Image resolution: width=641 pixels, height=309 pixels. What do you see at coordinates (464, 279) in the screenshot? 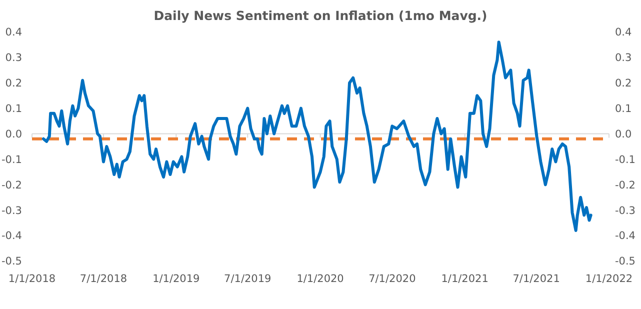
I see `x-tick-label: 1/1/2021` at bounding box center [464, 279].